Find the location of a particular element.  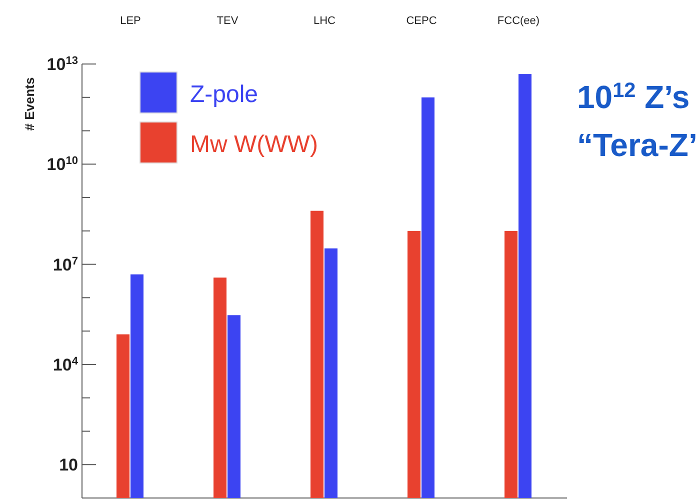

y-tick-label: 10$^{13}$ is located at coordinates (62, 64).